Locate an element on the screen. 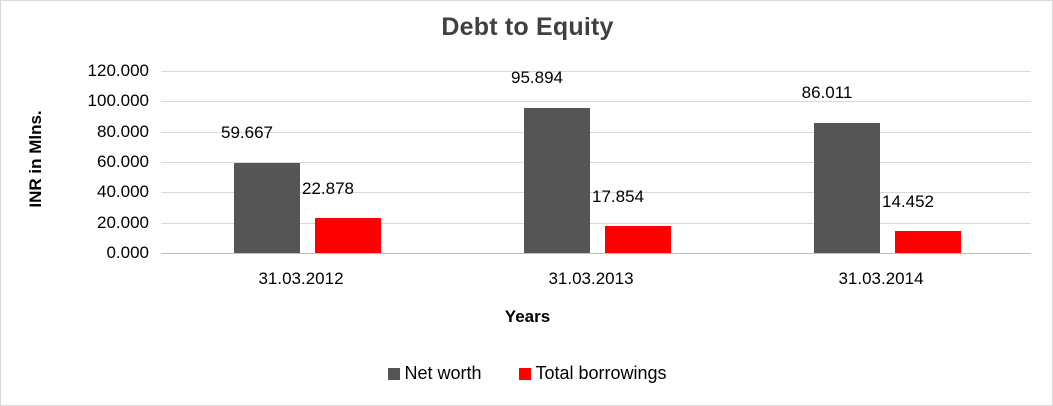  legend-item-net-worth: Net worth is located at coordinates (434, 373).